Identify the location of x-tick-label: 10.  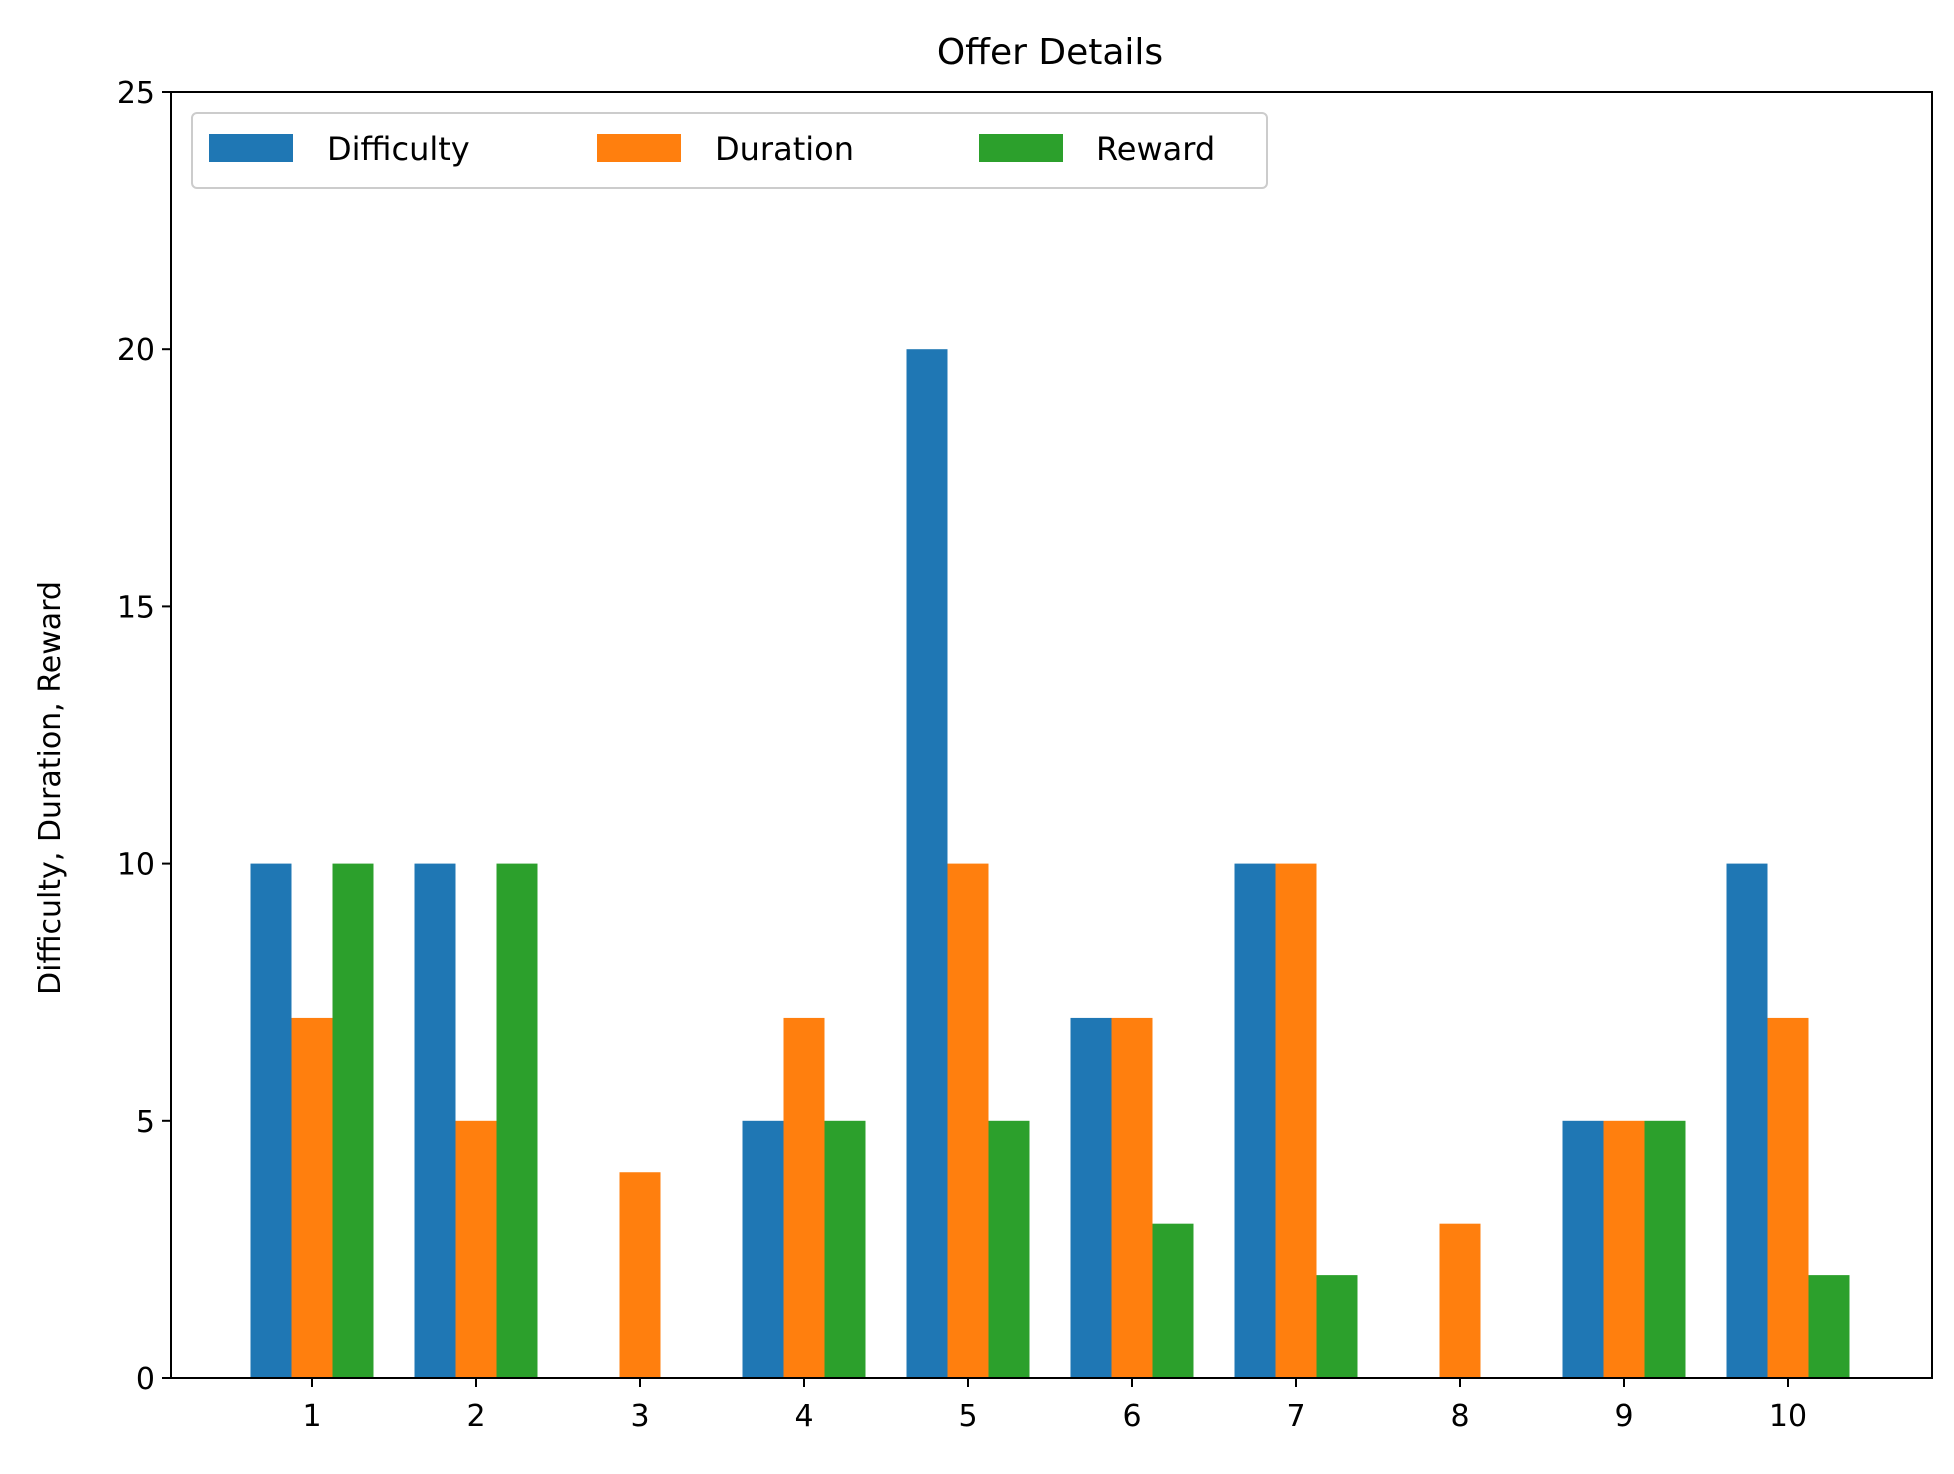
(1788, 1416).